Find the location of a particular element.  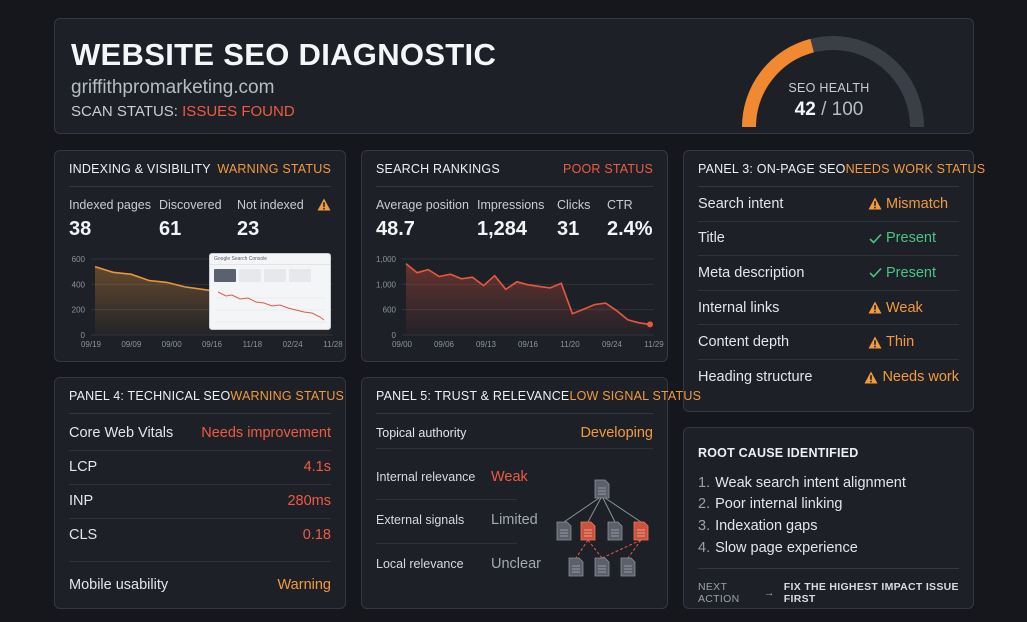

row-value-text: Mismatch is located at coordinates (917, 203).